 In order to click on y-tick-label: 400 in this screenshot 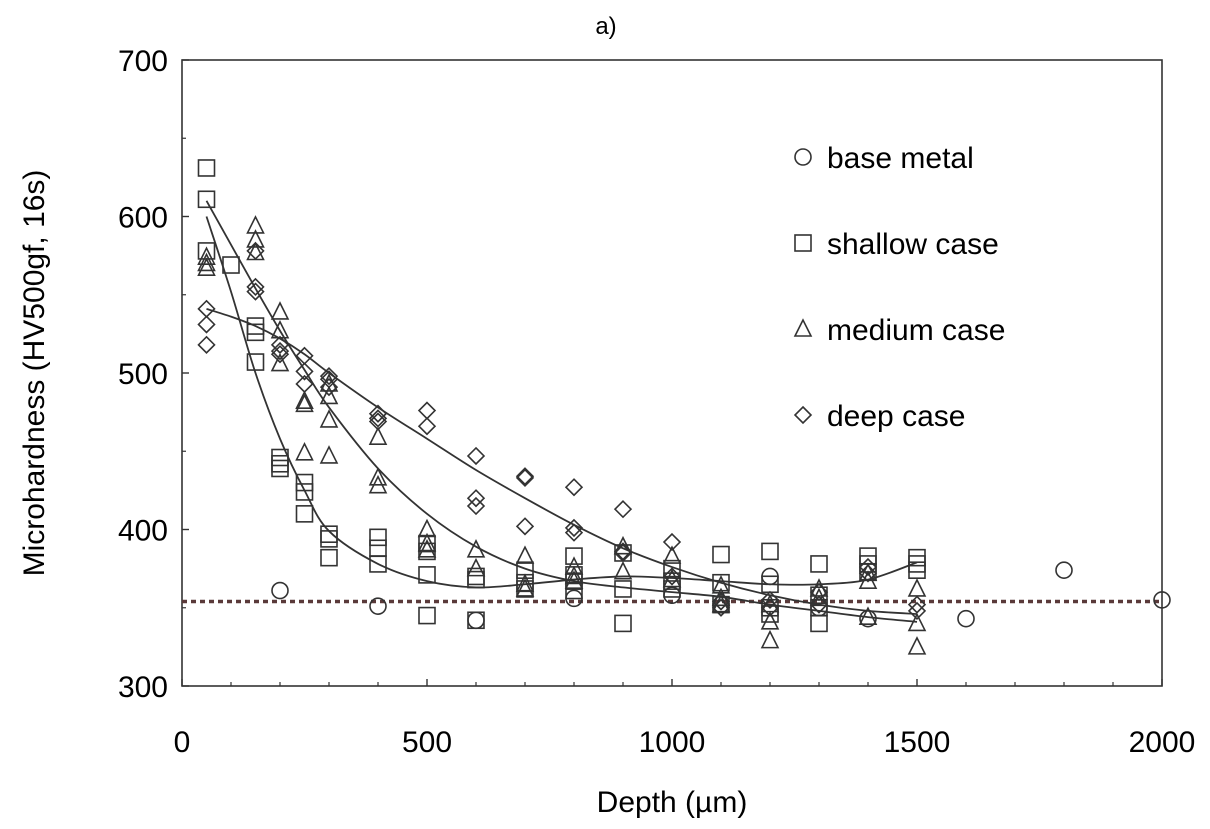, I will do `click(143, 531)`.